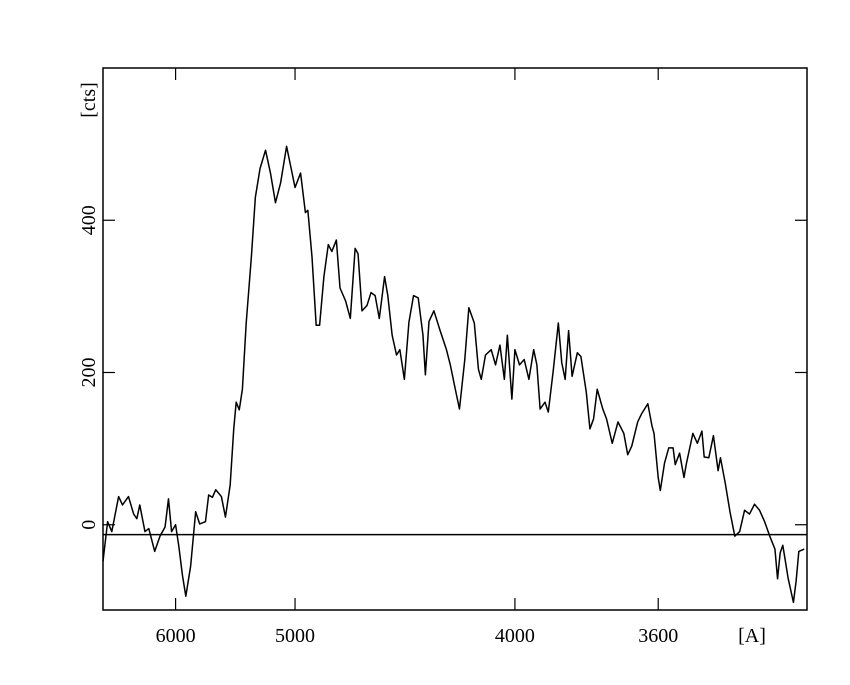 Image resolution: width=850 pixels, height=685 pixels. Describe the element at coordinates (658, 636) in the screenshot. I see `x-tick-label: 3600` at that location.